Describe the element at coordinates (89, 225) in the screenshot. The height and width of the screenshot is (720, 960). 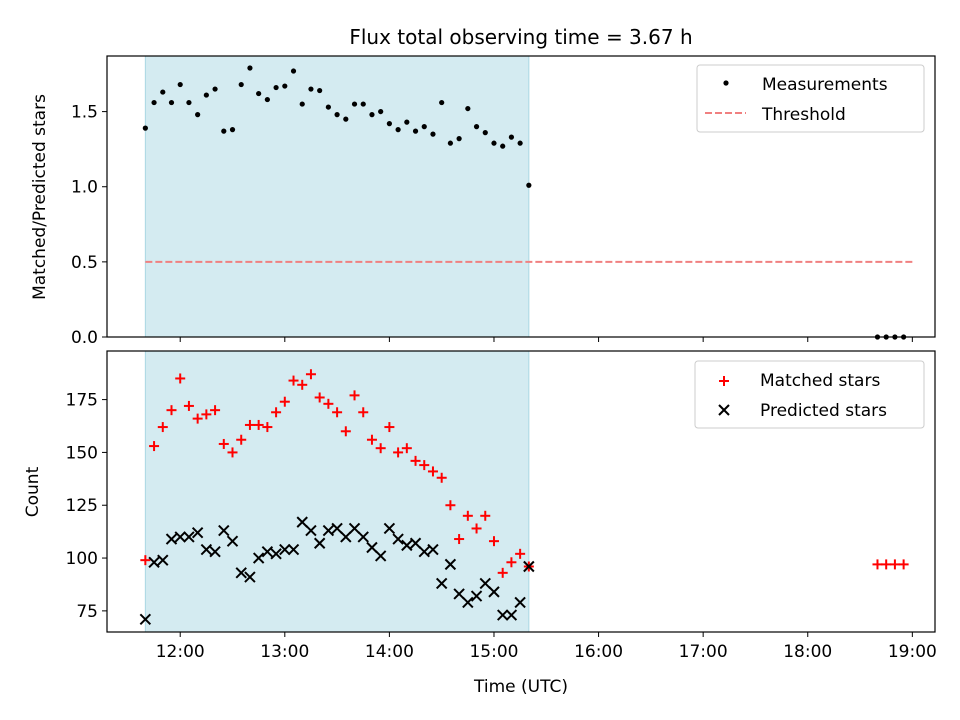
I see `ratio-y-ticks: 0.0 0.5 1.0 1.5` at that location.